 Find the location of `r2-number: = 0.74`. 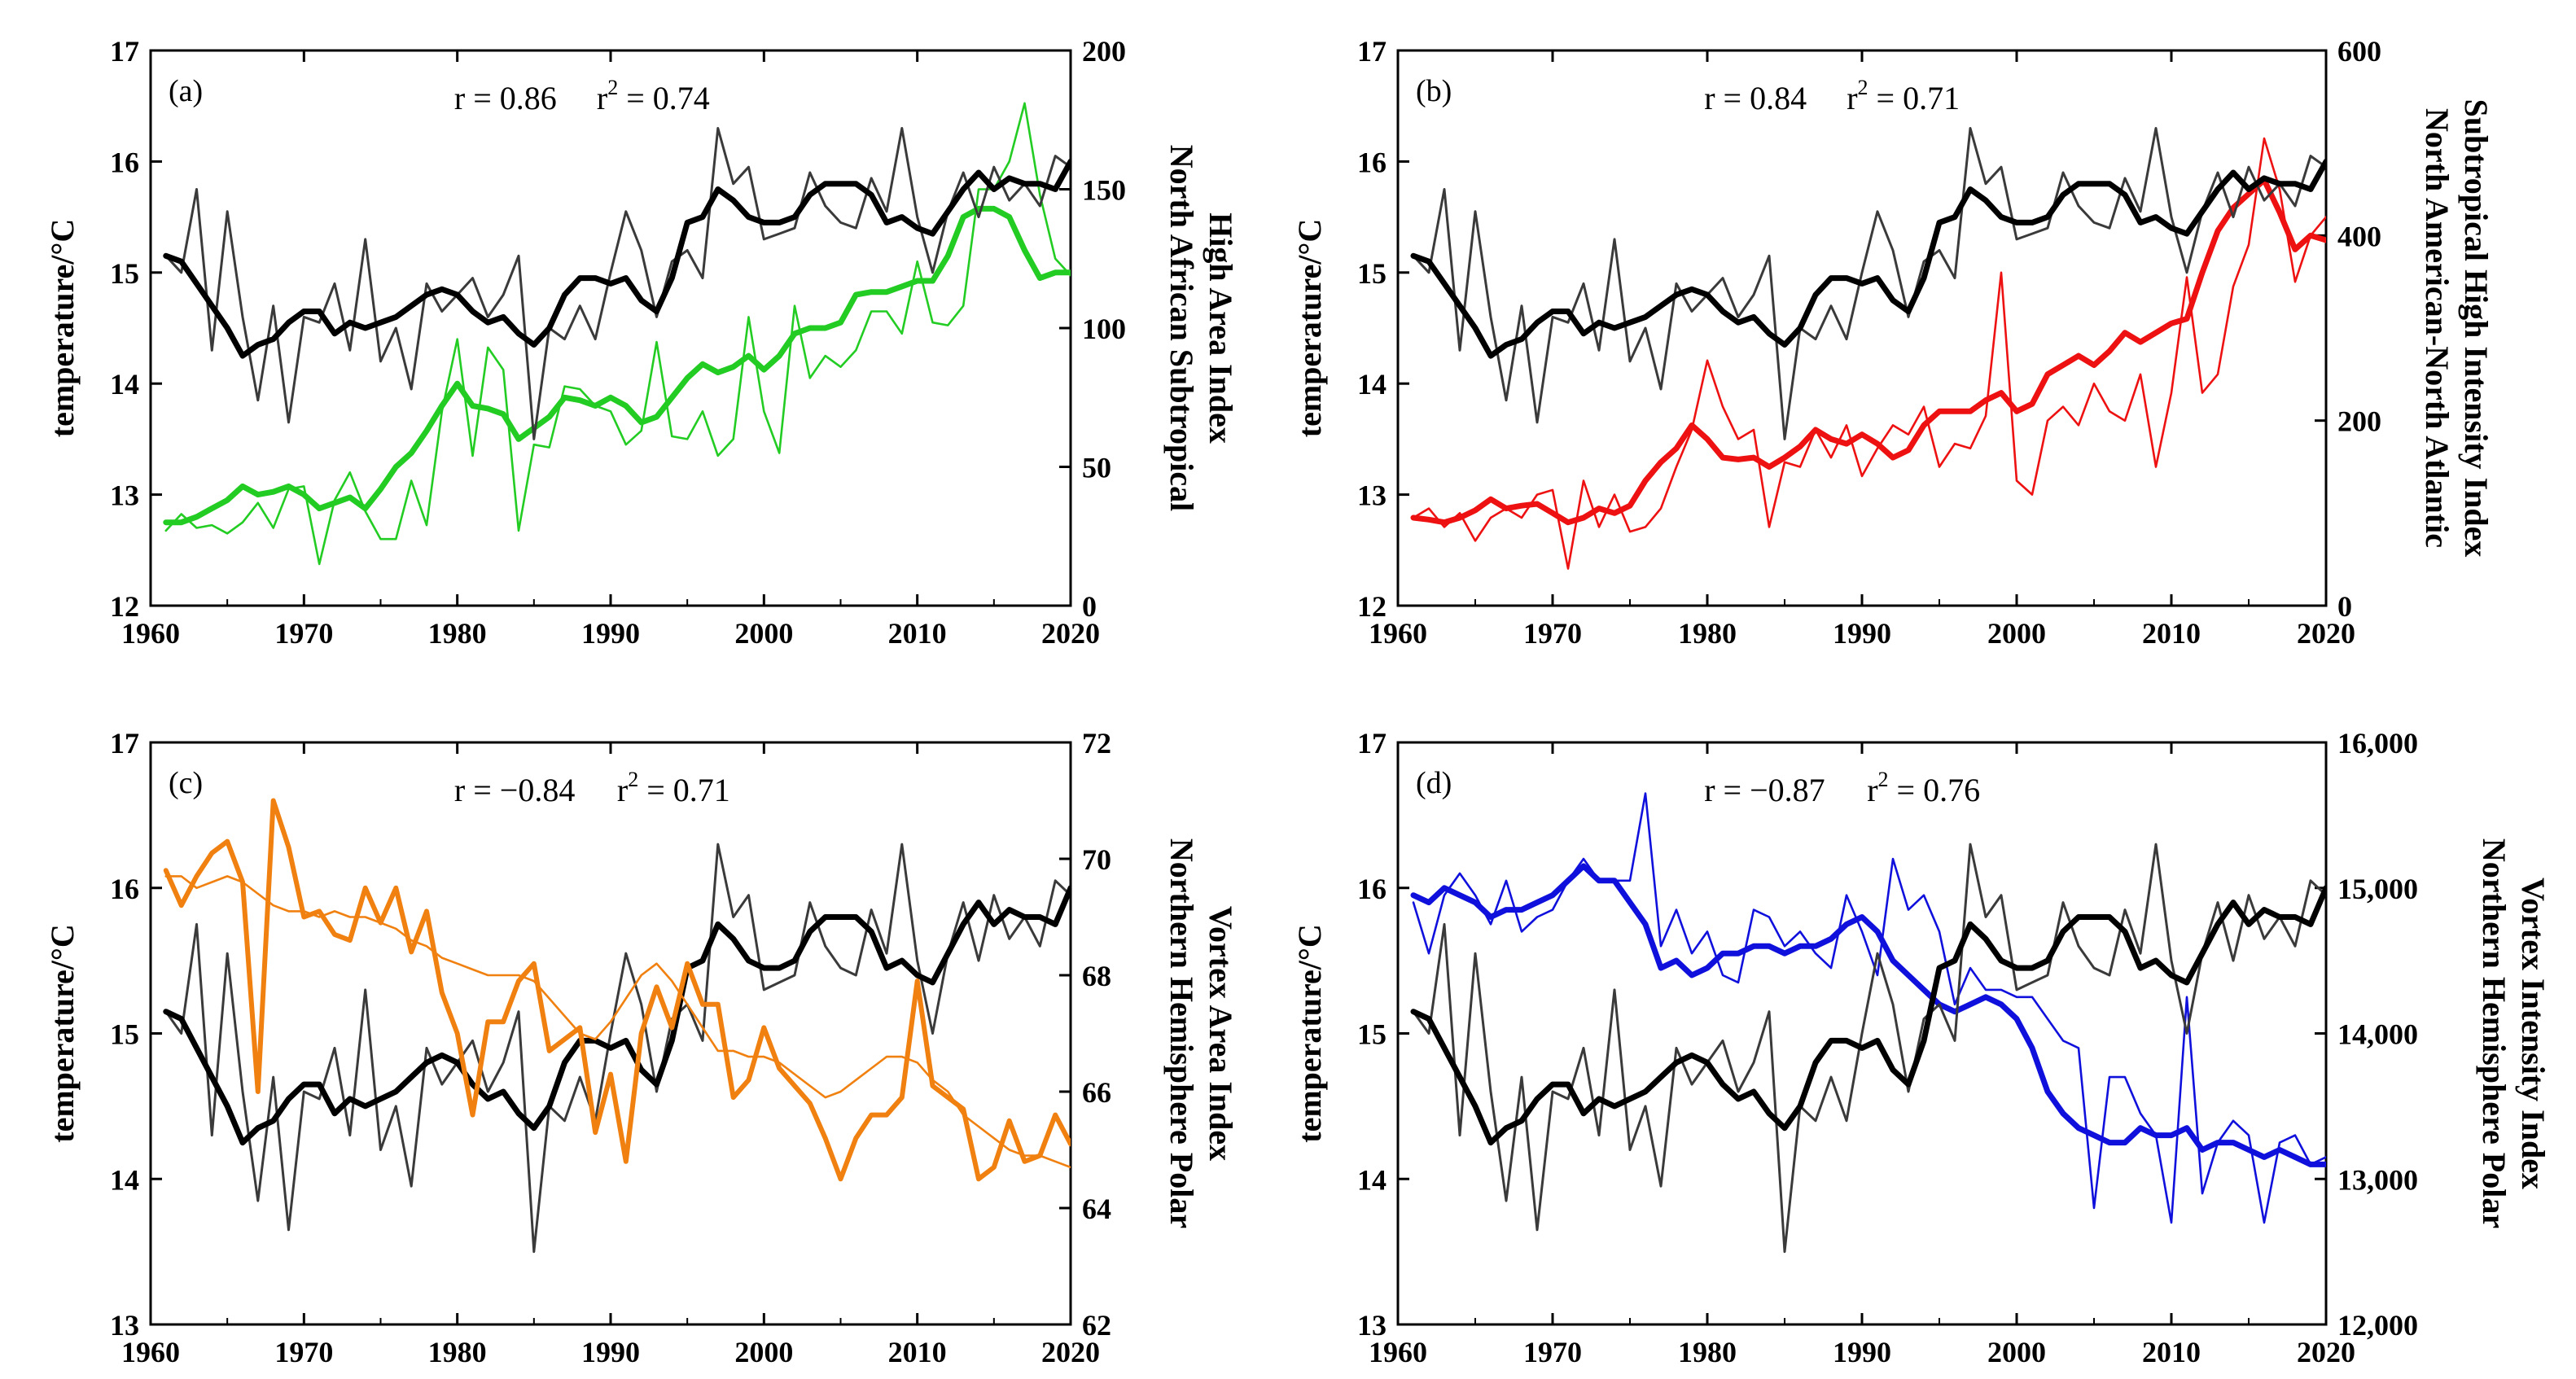

r2-number: = 0.74 is located at coordinates (664, 98).